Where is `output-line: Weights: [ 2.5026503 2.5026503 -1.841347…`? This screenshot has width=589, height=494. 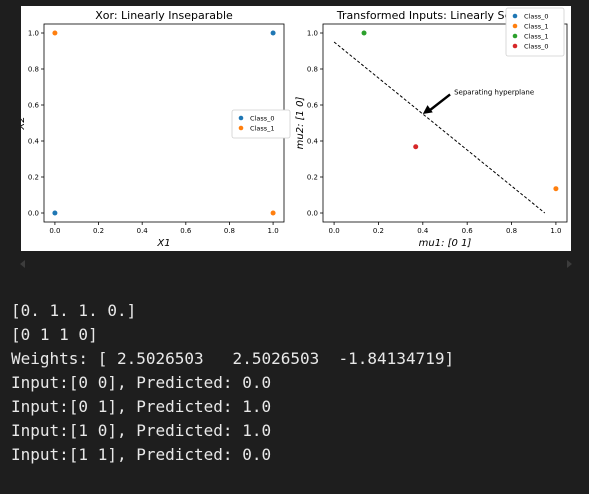 output-line: Weights: [ 2.5026503 2.5026503 -1.841347… is located at coordinates (233, 358).